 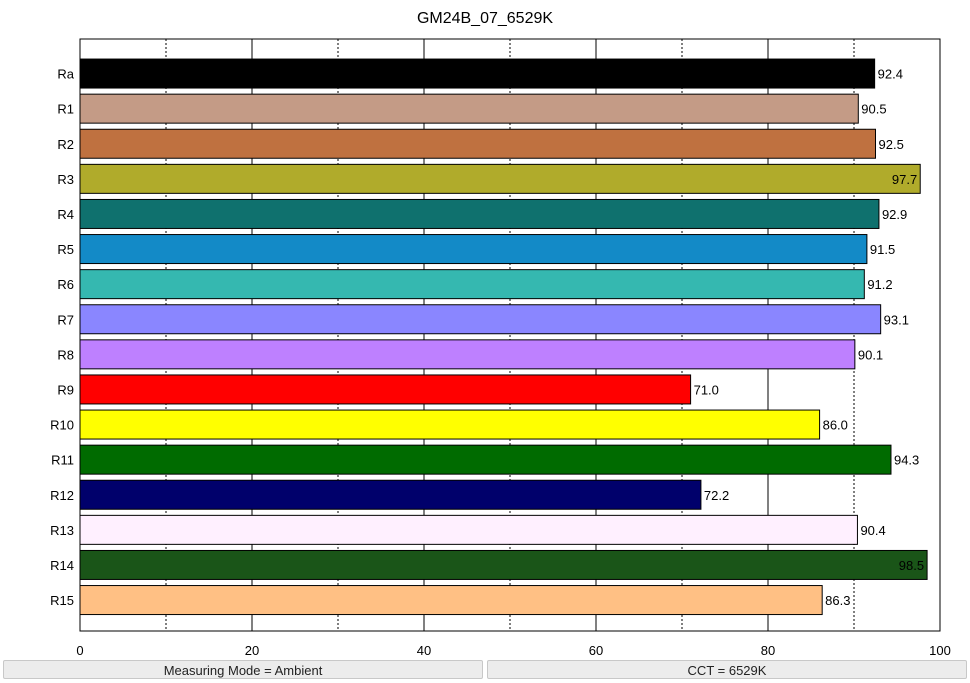 I want to click on category-label-r1: R1, so click(x=65, y=109).